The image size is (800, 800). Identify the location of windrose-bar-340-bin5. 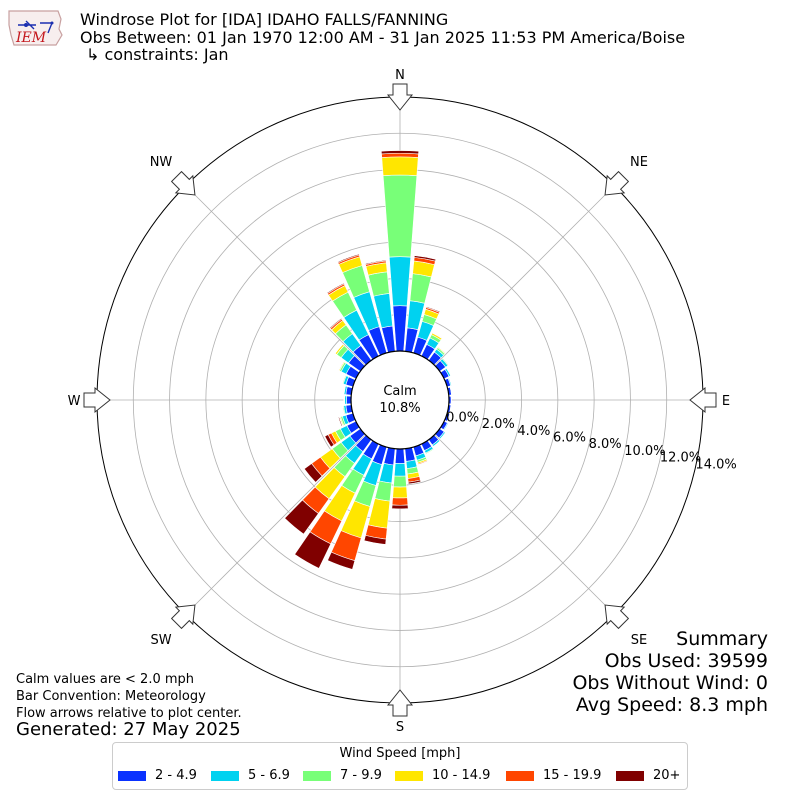
(348, 258).